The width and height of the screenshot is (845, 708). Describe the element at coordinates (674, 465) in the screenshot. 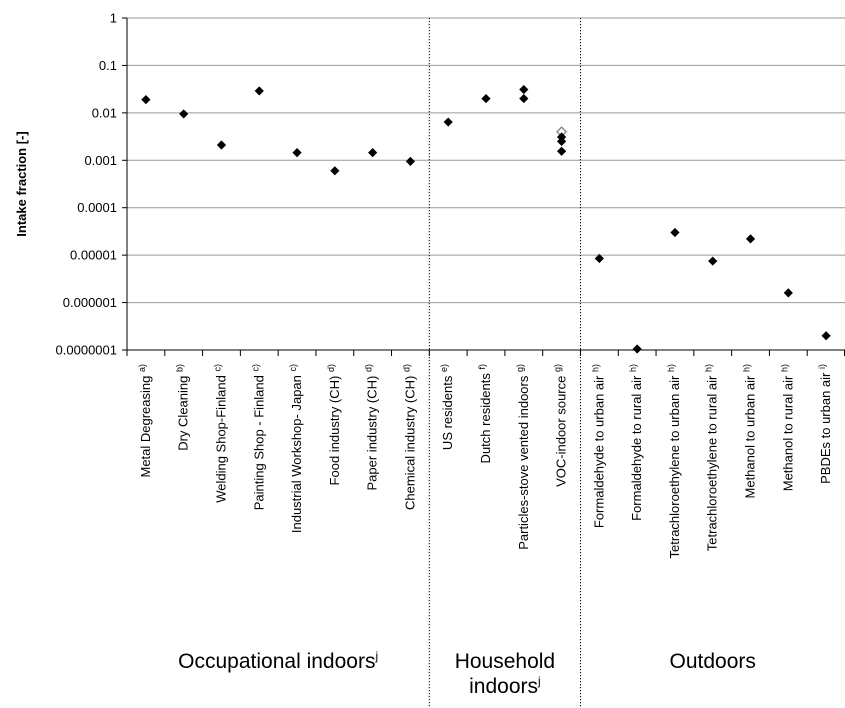

I see `category-name: Tetrachloroethylene to urban air` at that location.